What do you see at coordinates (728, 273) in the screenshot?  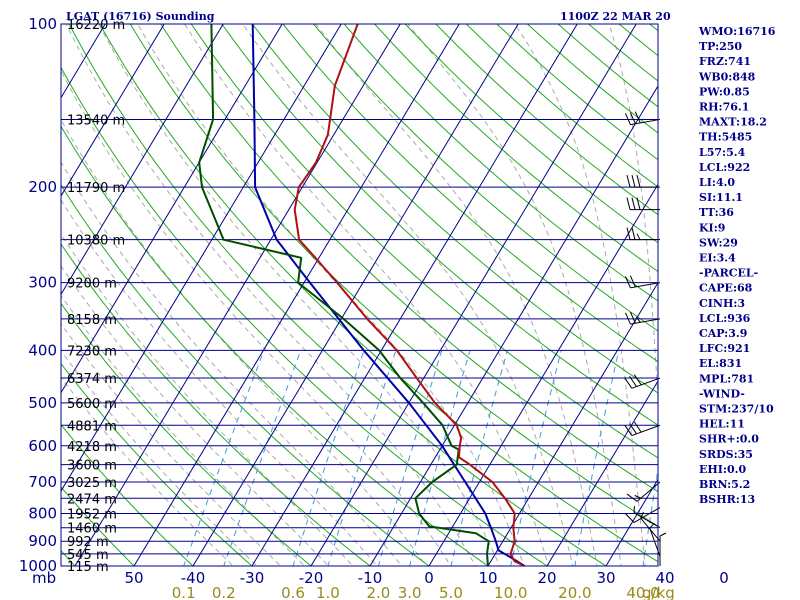 I see `index-line: -PARCEL-` at bounding box center [728, 273].